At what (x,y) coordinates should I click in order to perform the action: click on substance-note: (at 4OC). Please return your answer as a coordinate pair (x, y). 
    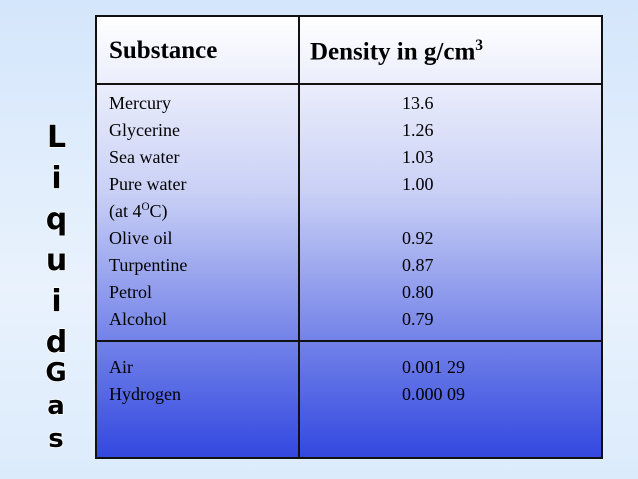
    Looking at the image, I should click on (138, 211).